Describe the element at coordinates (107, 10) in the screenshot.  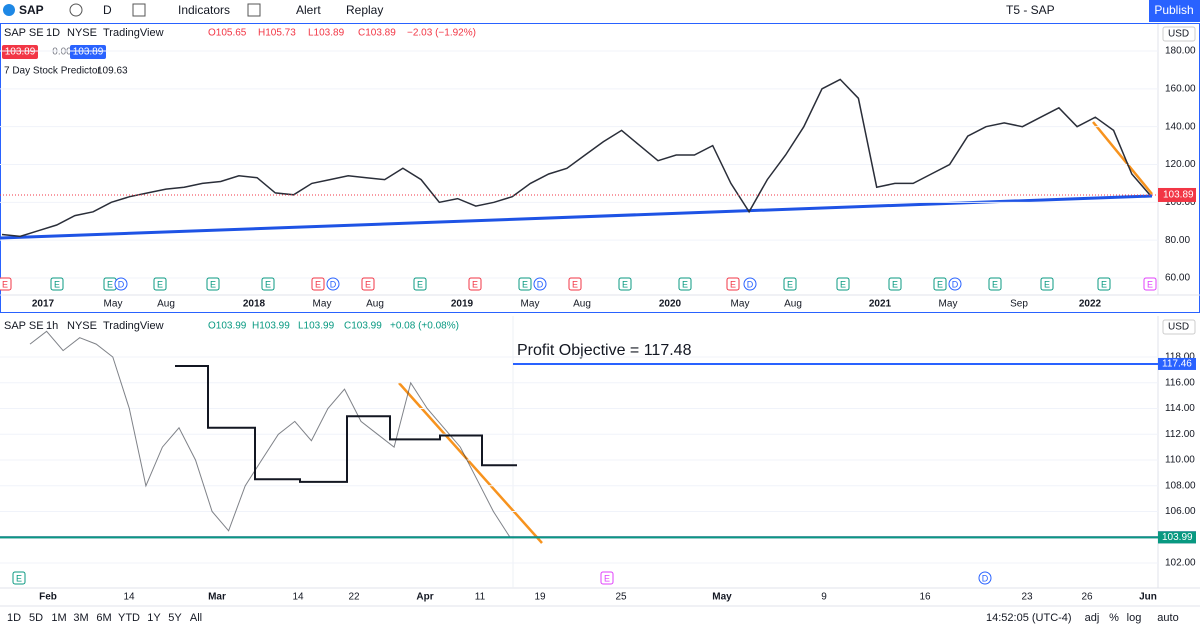
I see `interval: D` at that location.